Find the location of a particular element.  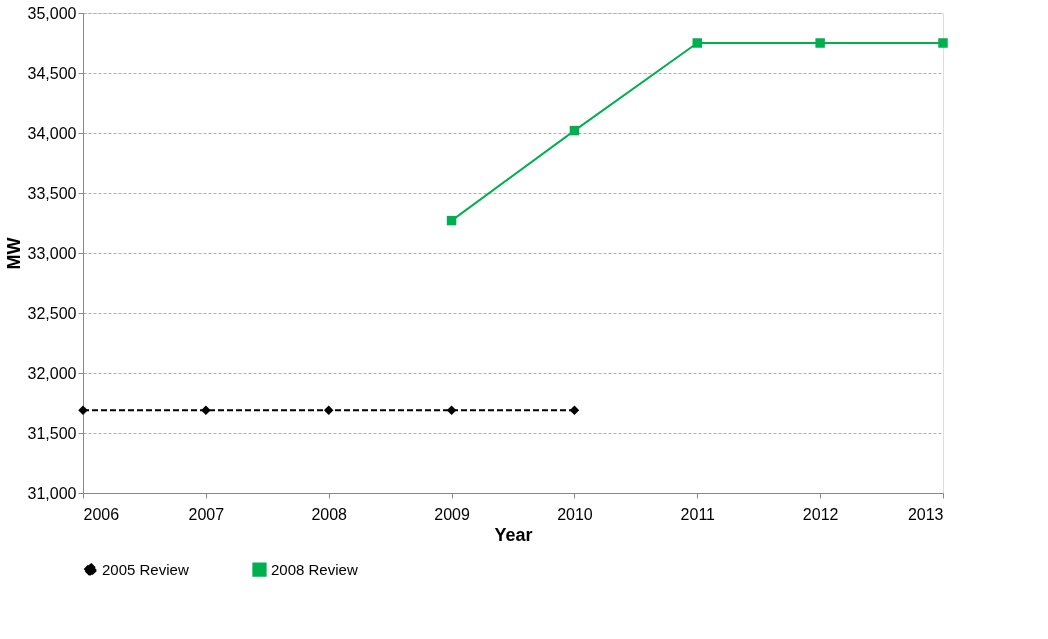

legend-label: 2008 Review is located at coordinates (314, 569).